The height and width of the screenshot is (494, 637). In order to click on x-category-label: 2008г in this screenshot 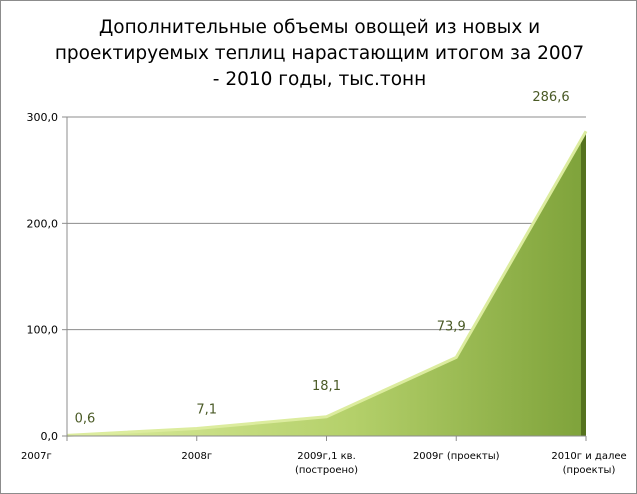, I will do `click(196, 456)`.